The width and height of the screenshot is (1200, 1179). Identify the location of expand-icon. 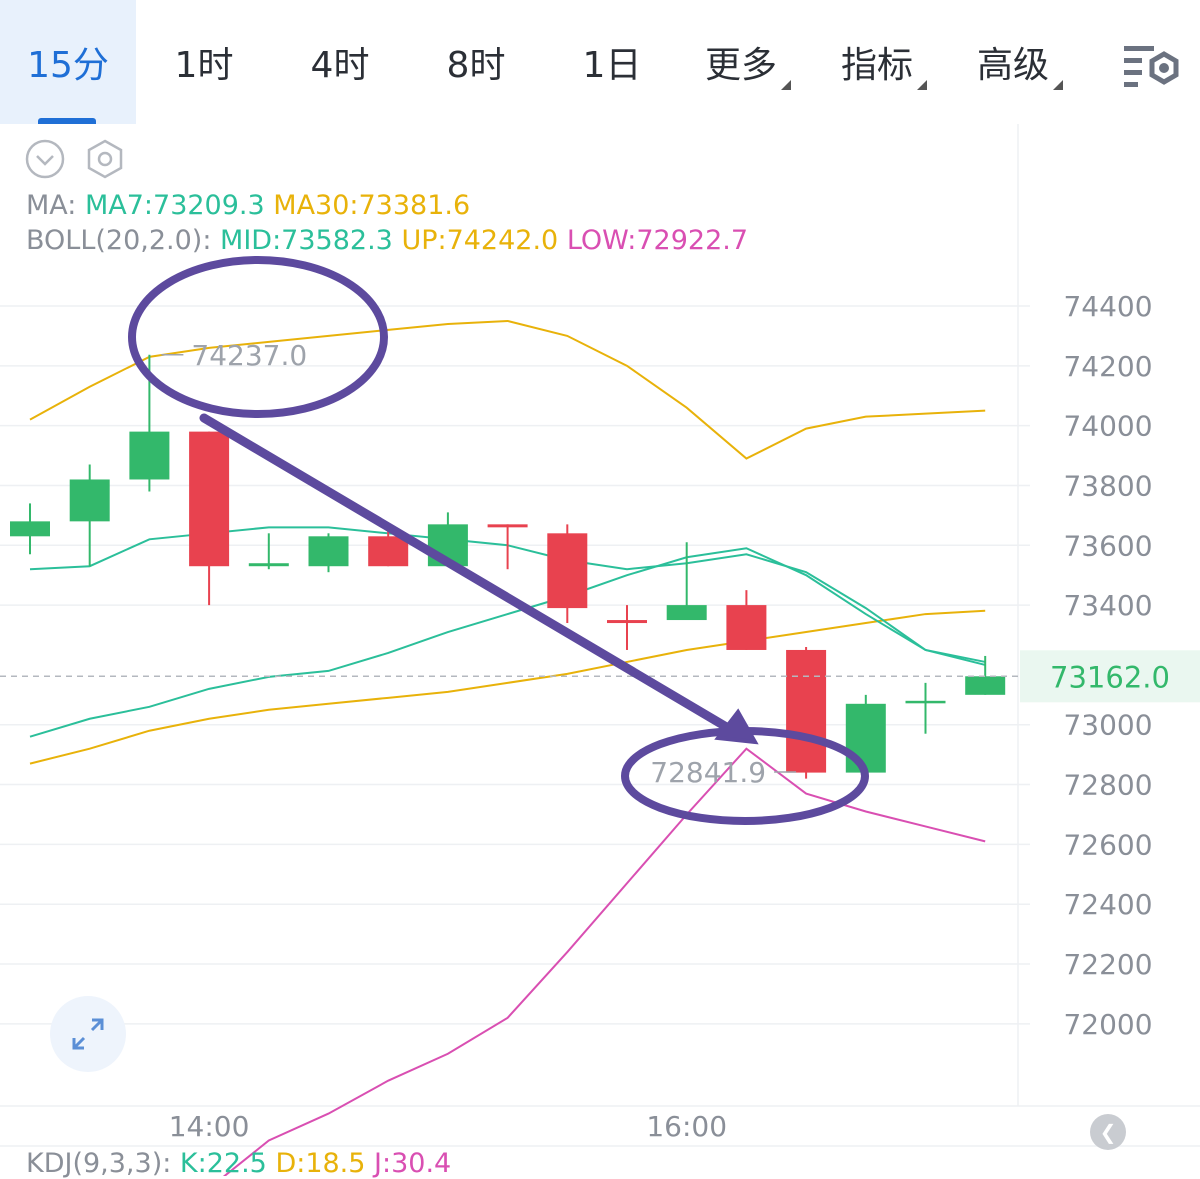
(88, 1034).